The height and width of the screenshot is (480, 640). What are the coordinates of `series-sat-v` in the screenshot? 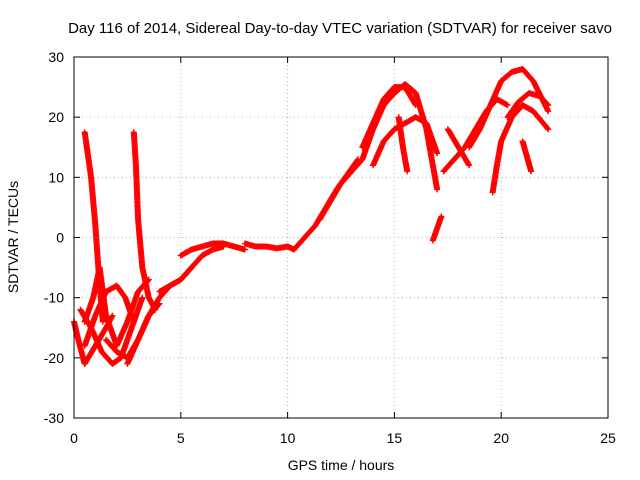 It's located at (520, 149).